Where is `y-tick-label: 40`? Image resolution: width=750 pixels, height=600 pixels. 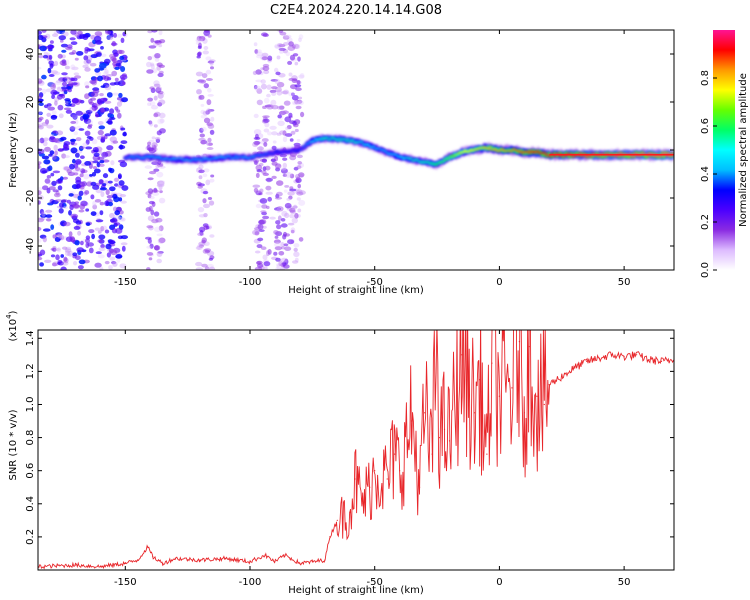 y-tick-label: 40 is located at coordinates (30, 54).